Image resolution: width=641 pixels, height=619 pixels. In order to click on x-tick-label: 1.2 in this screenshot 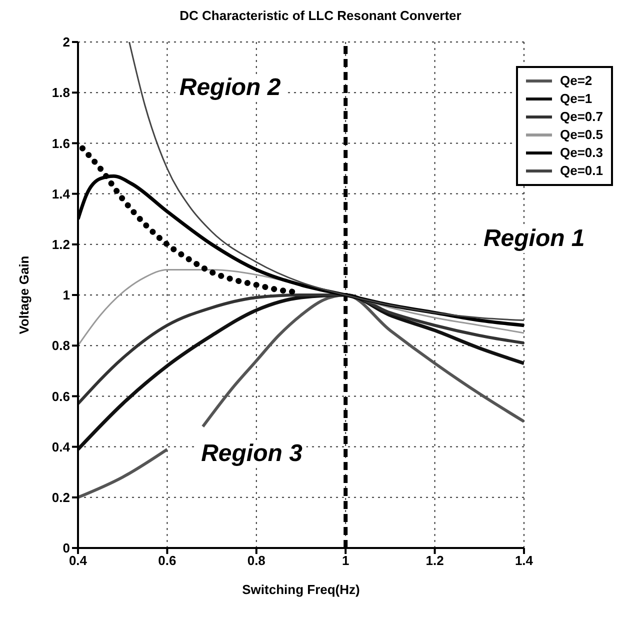, I will do `click(435, 560)`.